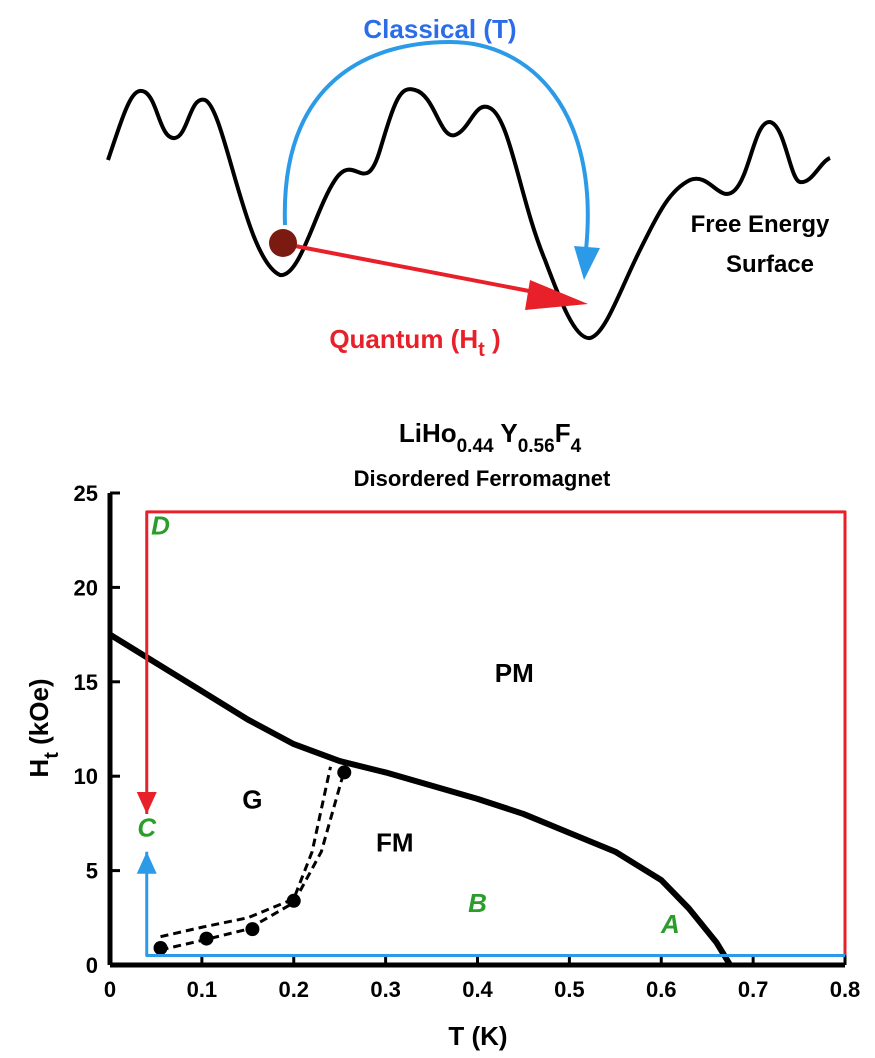 The height and width of the screenshot is (1058, 875). Describe the element at coordinates (283, 243) in the screenshot. I see `state-ball` at that location.